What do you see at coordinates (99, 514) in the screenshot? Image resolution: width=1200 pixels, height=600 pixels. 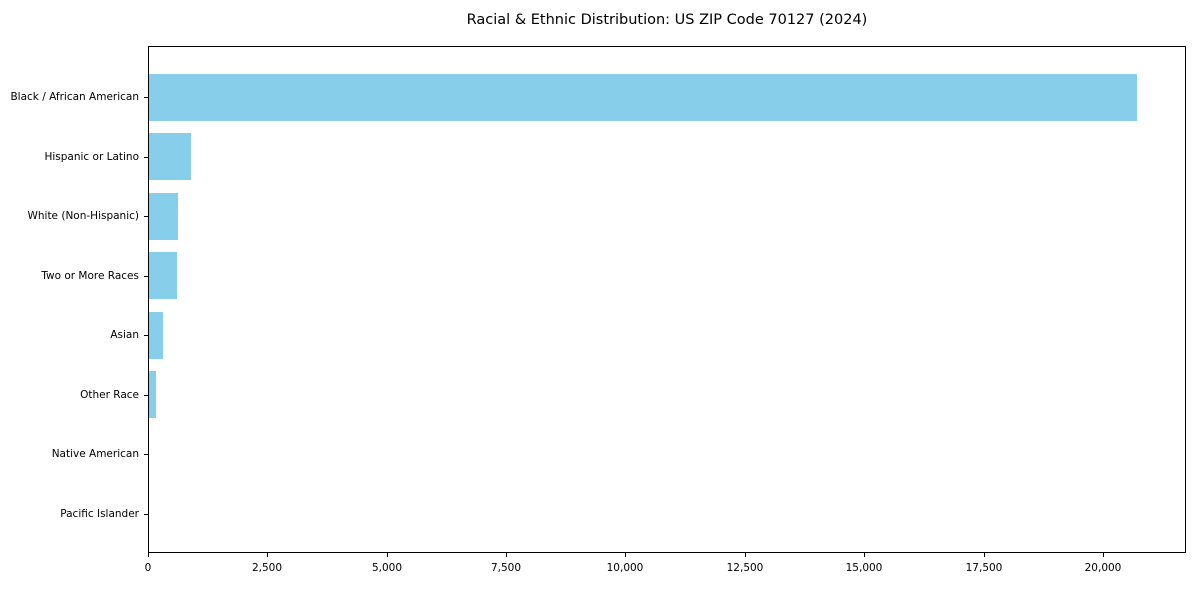 I see `category-label: Pacific Islander` at bounding box center [99, 514].